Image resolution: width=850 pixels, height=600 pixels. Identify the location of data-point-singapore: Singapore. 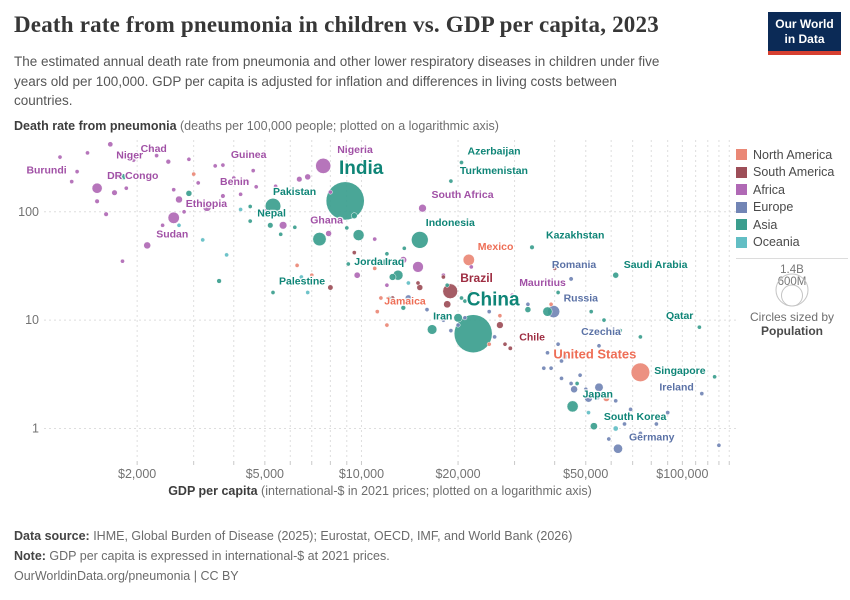
(714, 377).